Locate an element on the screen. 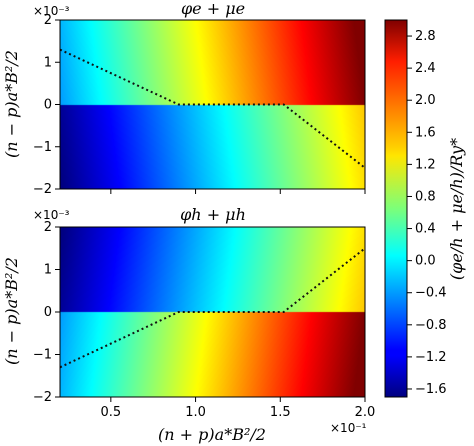  x-tick-label: 1.0 is located at coordinates (195, 412).